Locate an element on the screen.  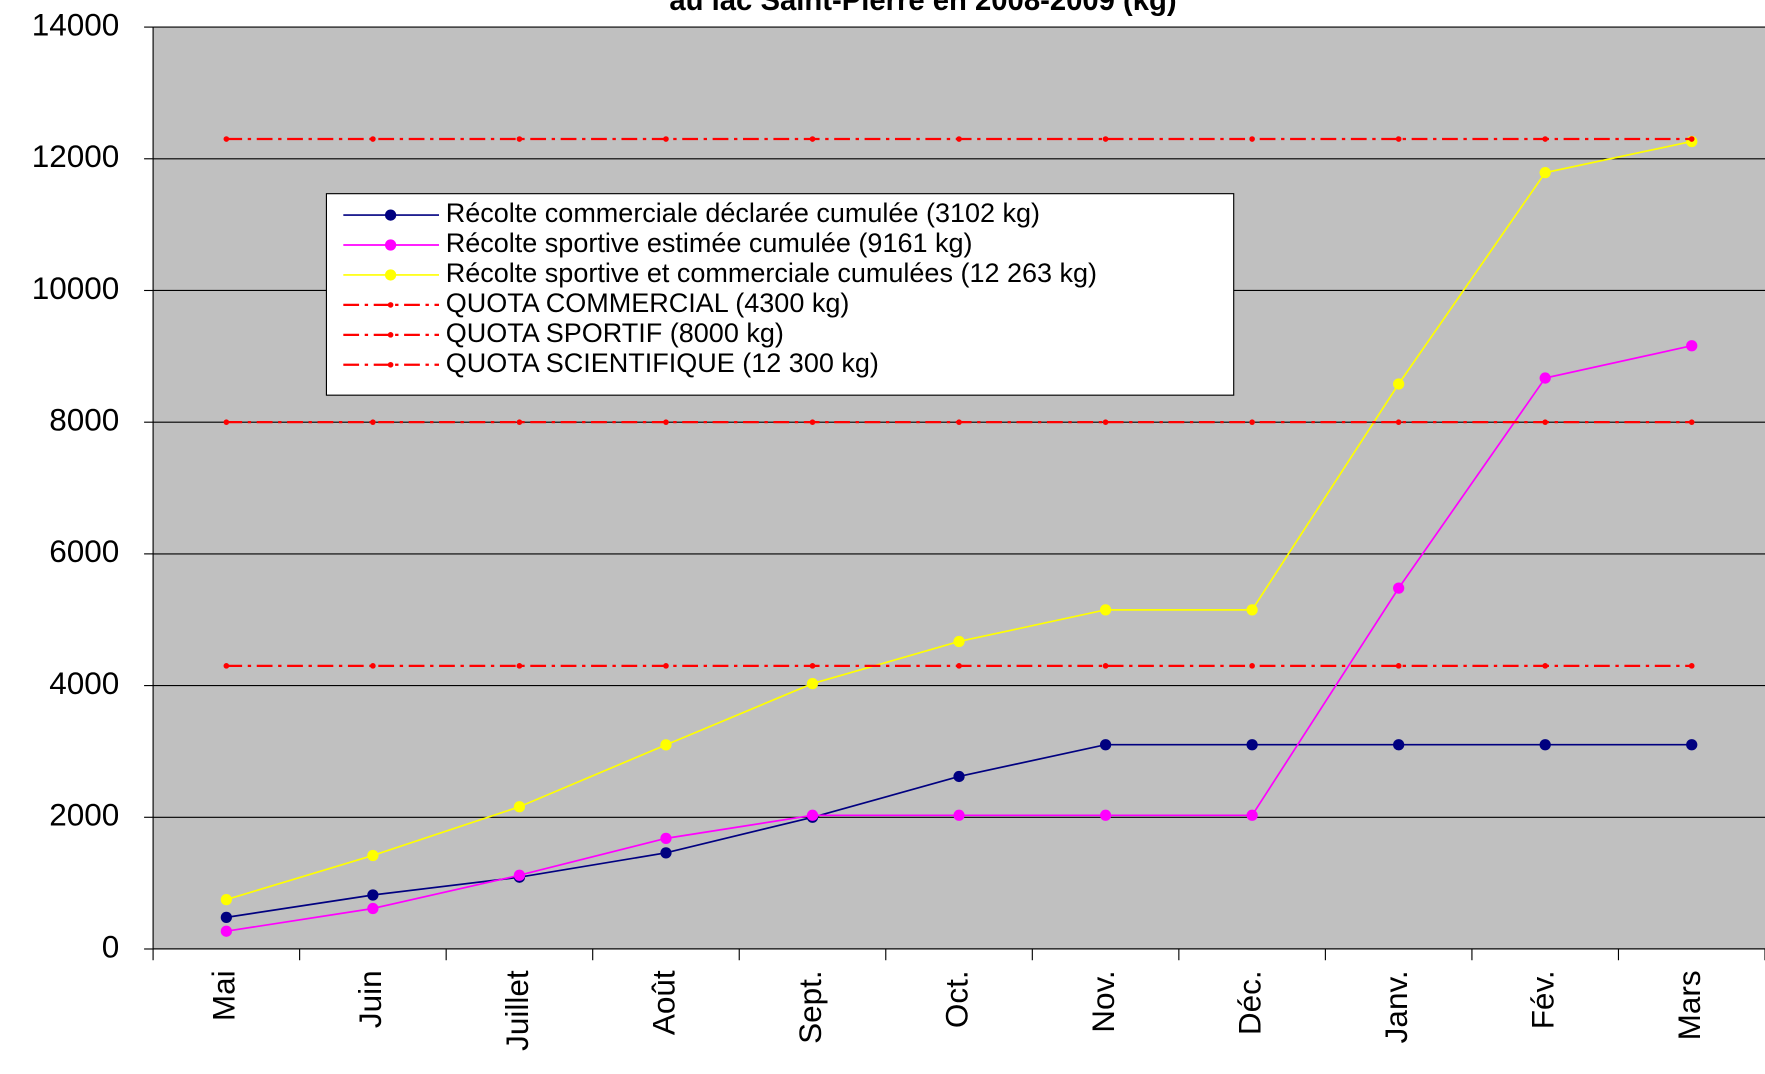
legend-box is located at coordinates (780, 294).